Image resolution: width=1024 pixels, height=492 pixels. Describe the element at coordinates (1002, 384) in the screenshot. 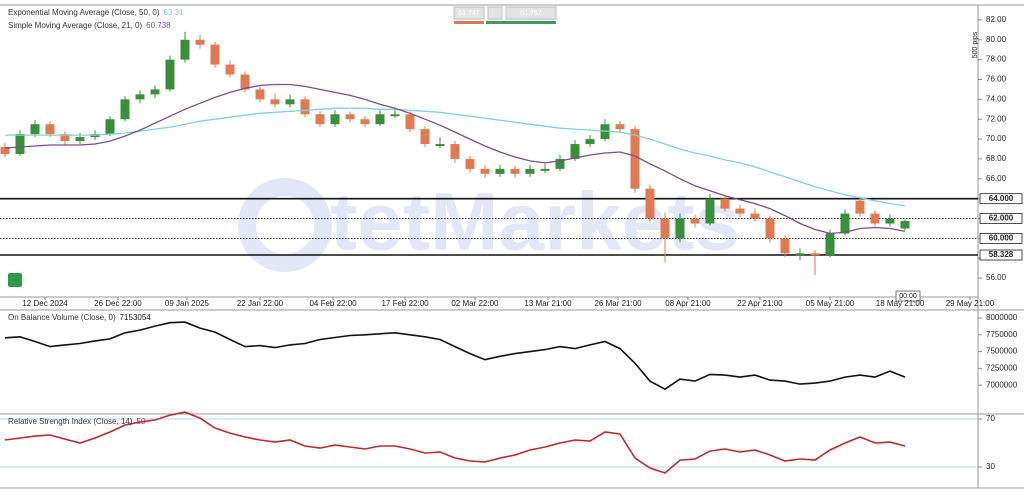

I see `y-tick-label: 7000000` at that location.